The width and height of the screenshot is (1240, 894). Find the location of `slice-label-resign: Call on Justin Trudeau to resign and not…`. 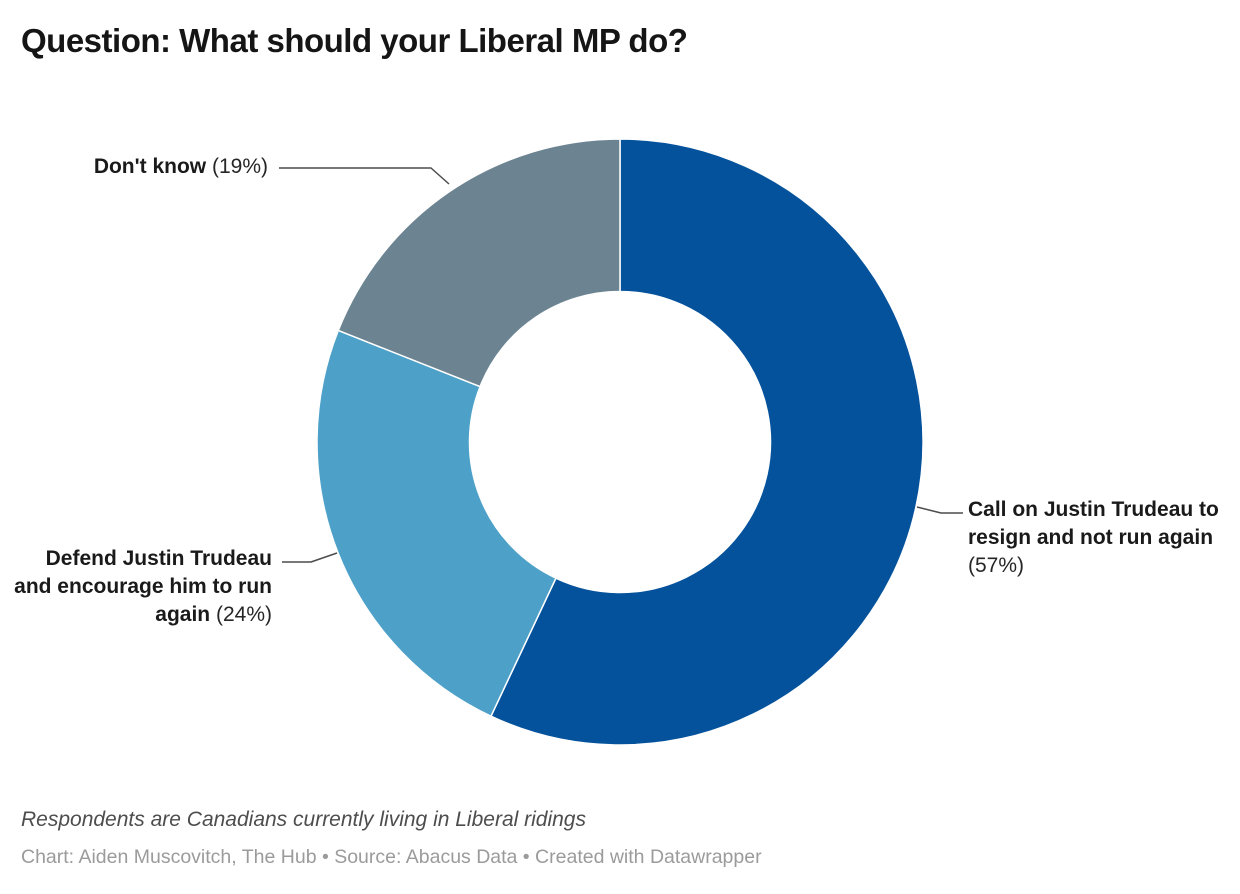

slice-label-resign: Call on Justin Trudeau to resign and not… is located at coordinates (1094, 538).